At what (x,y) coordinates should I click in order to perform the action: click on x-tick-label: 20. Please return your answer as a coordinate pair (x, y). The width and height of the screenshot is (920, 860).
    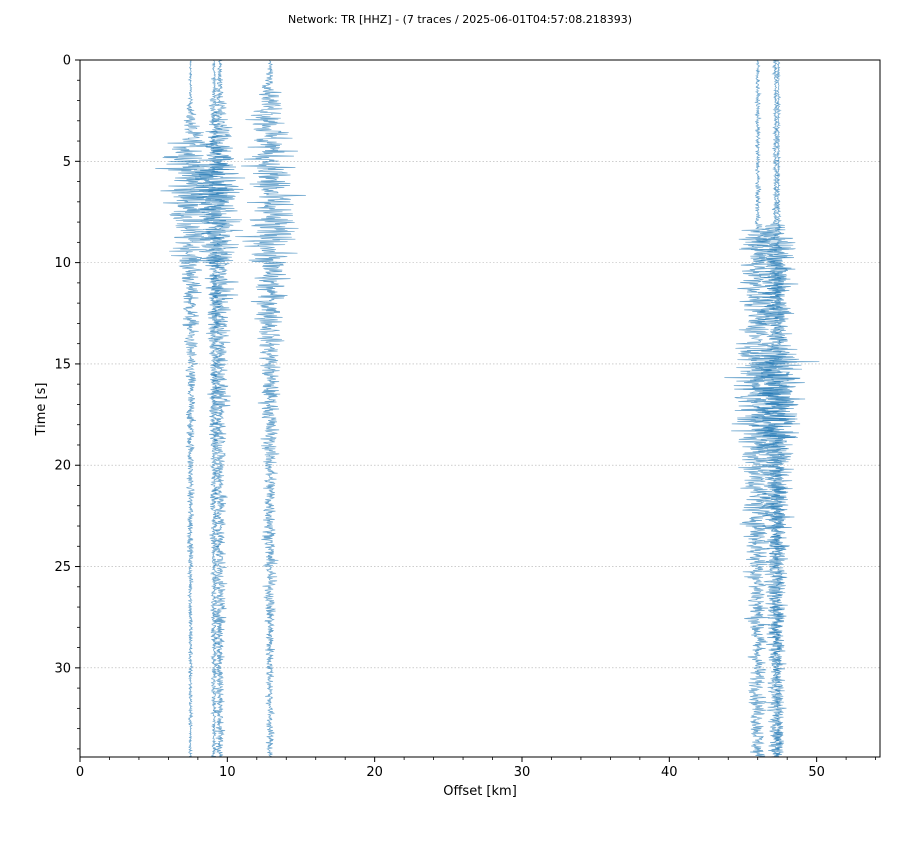
    Looking at the image, I should click on (374, 772).